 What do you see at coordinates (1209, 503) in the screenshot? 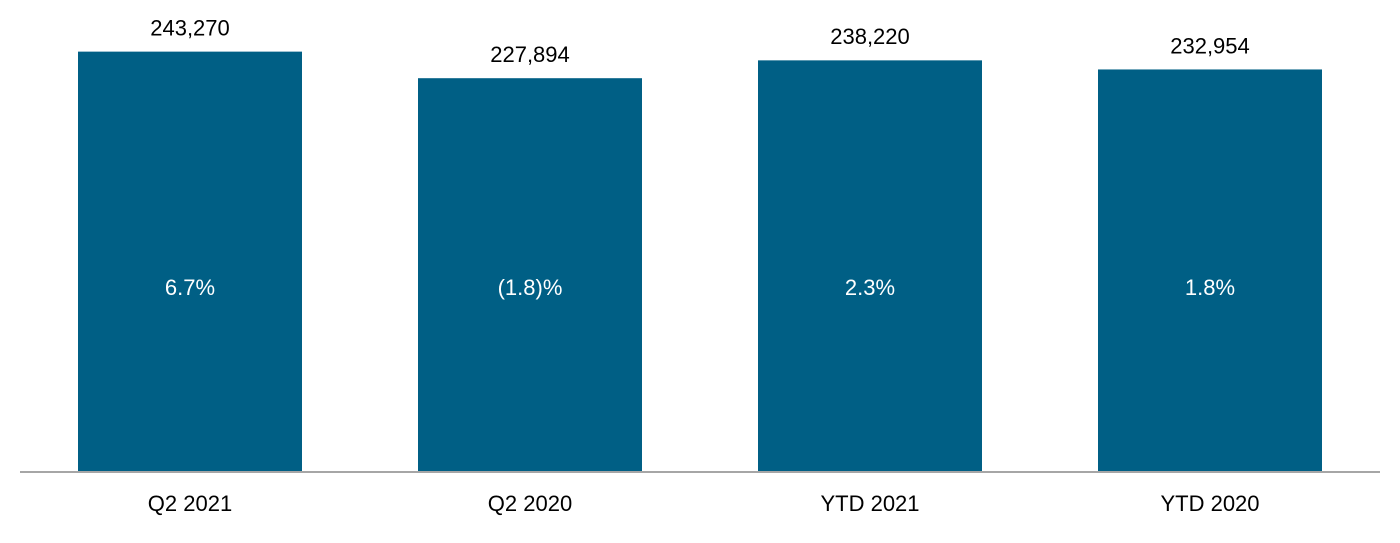
I see `x-tick-label: YTD 2020` at bounding box center [1209, 503].